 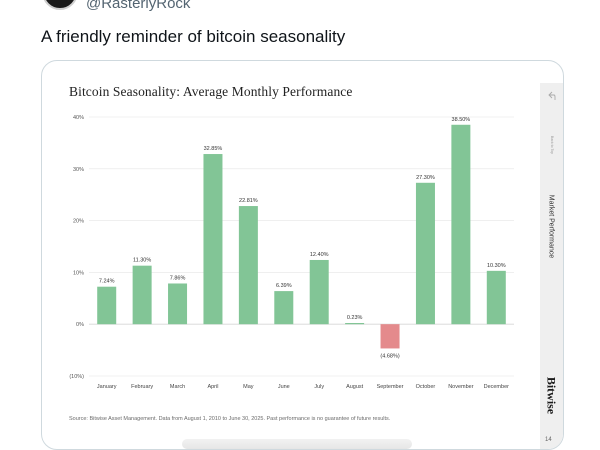 What do you see at coordinates (551, 226) in the screenshot?
I see `section-label: Market Performance` at bounding box center [551, 226].